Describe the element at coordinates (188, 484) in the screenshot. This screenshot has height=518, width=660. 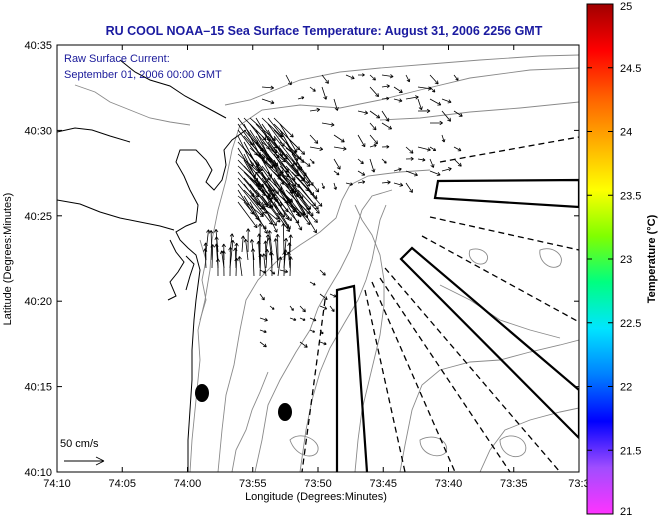
I see `x-tick-label: 74:00` at that location.